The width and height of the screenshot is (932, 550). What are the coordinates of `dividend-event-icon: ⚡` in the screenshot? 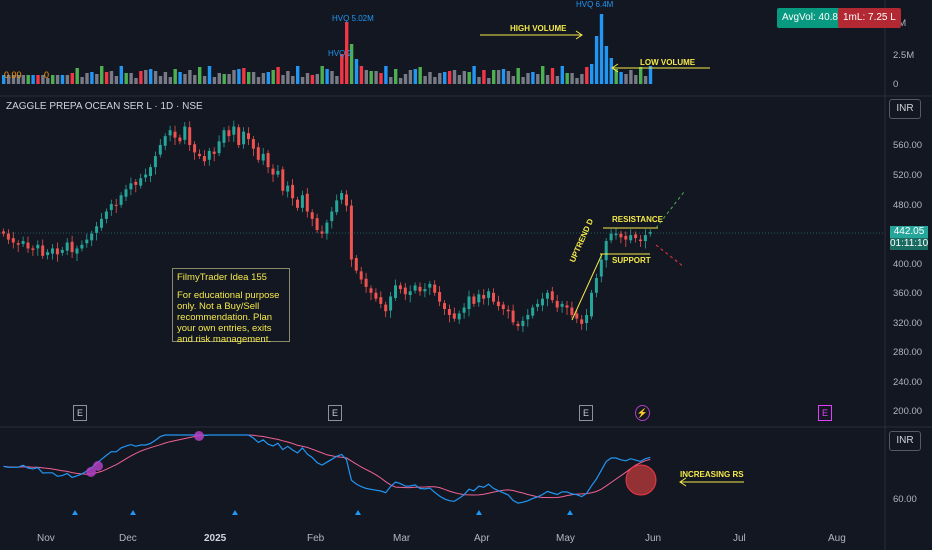 It's located at (642, 413).